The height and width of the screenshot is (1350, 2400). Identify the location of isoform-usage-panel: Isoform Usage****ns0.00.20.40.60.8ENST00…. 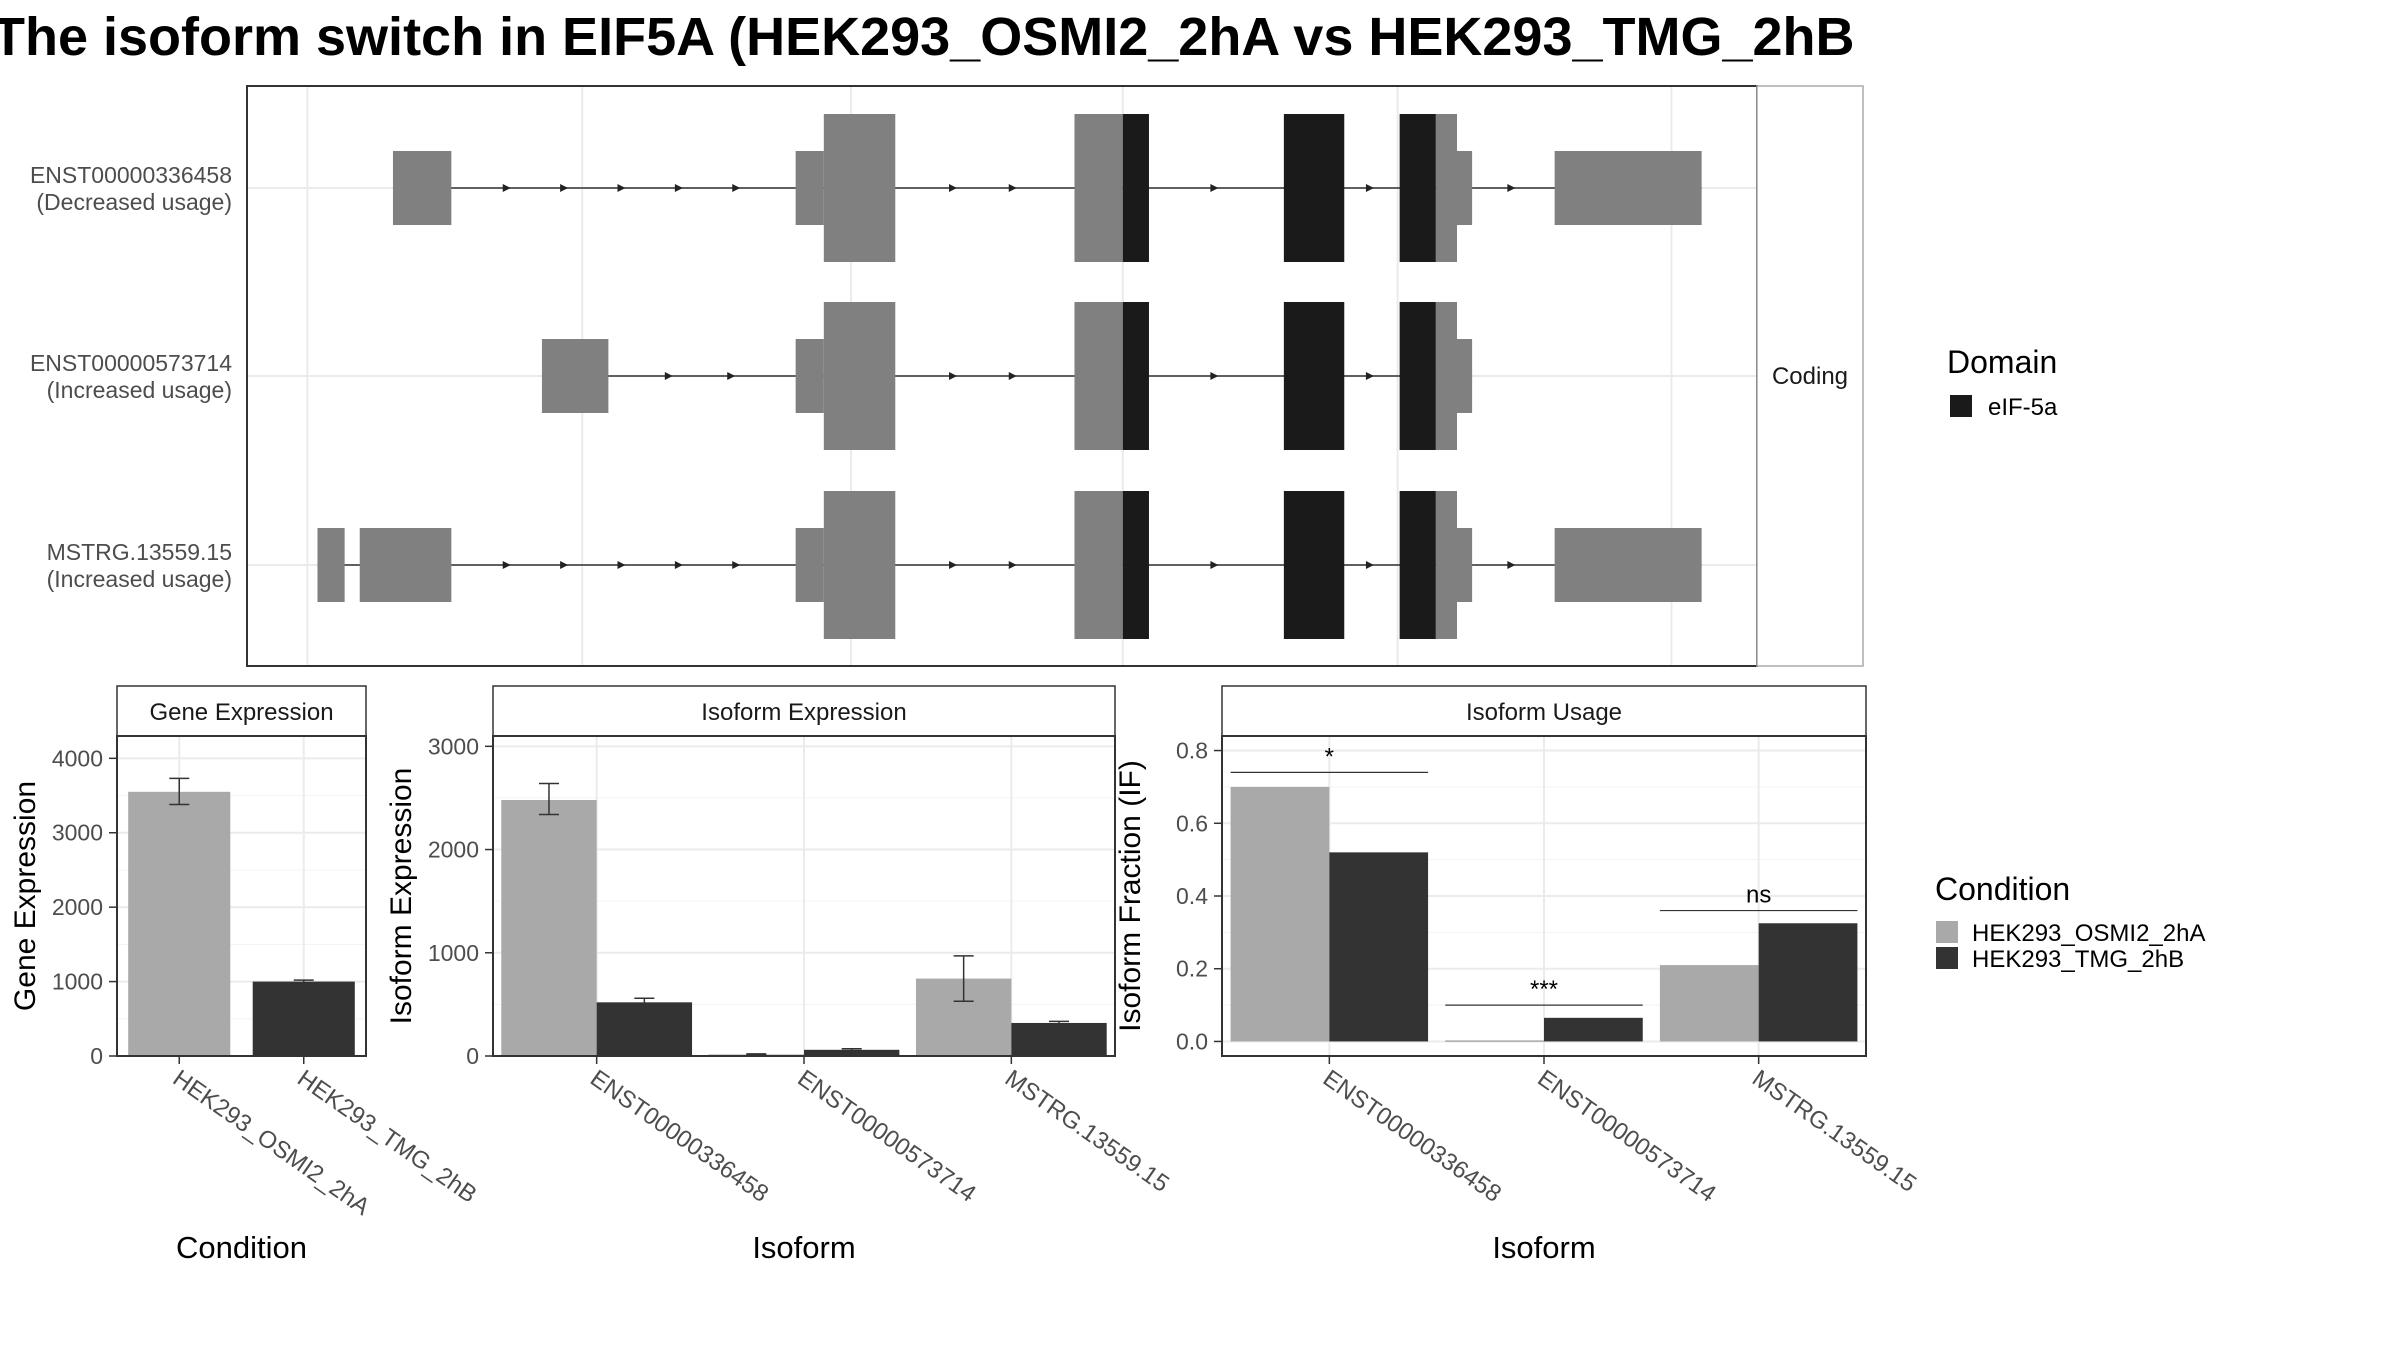
(1517, 975).